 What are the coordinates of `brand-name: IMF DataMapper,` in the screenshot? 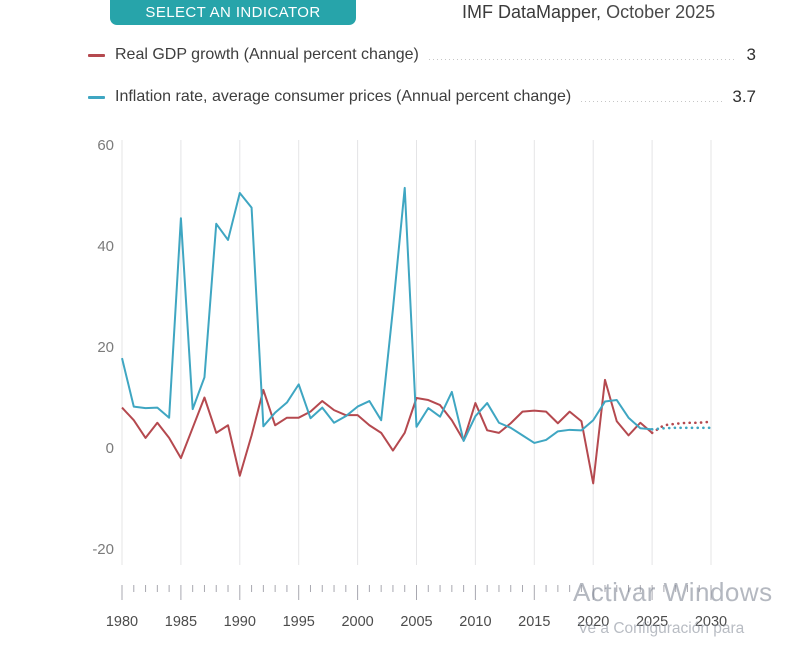 It's located at (532, 12).